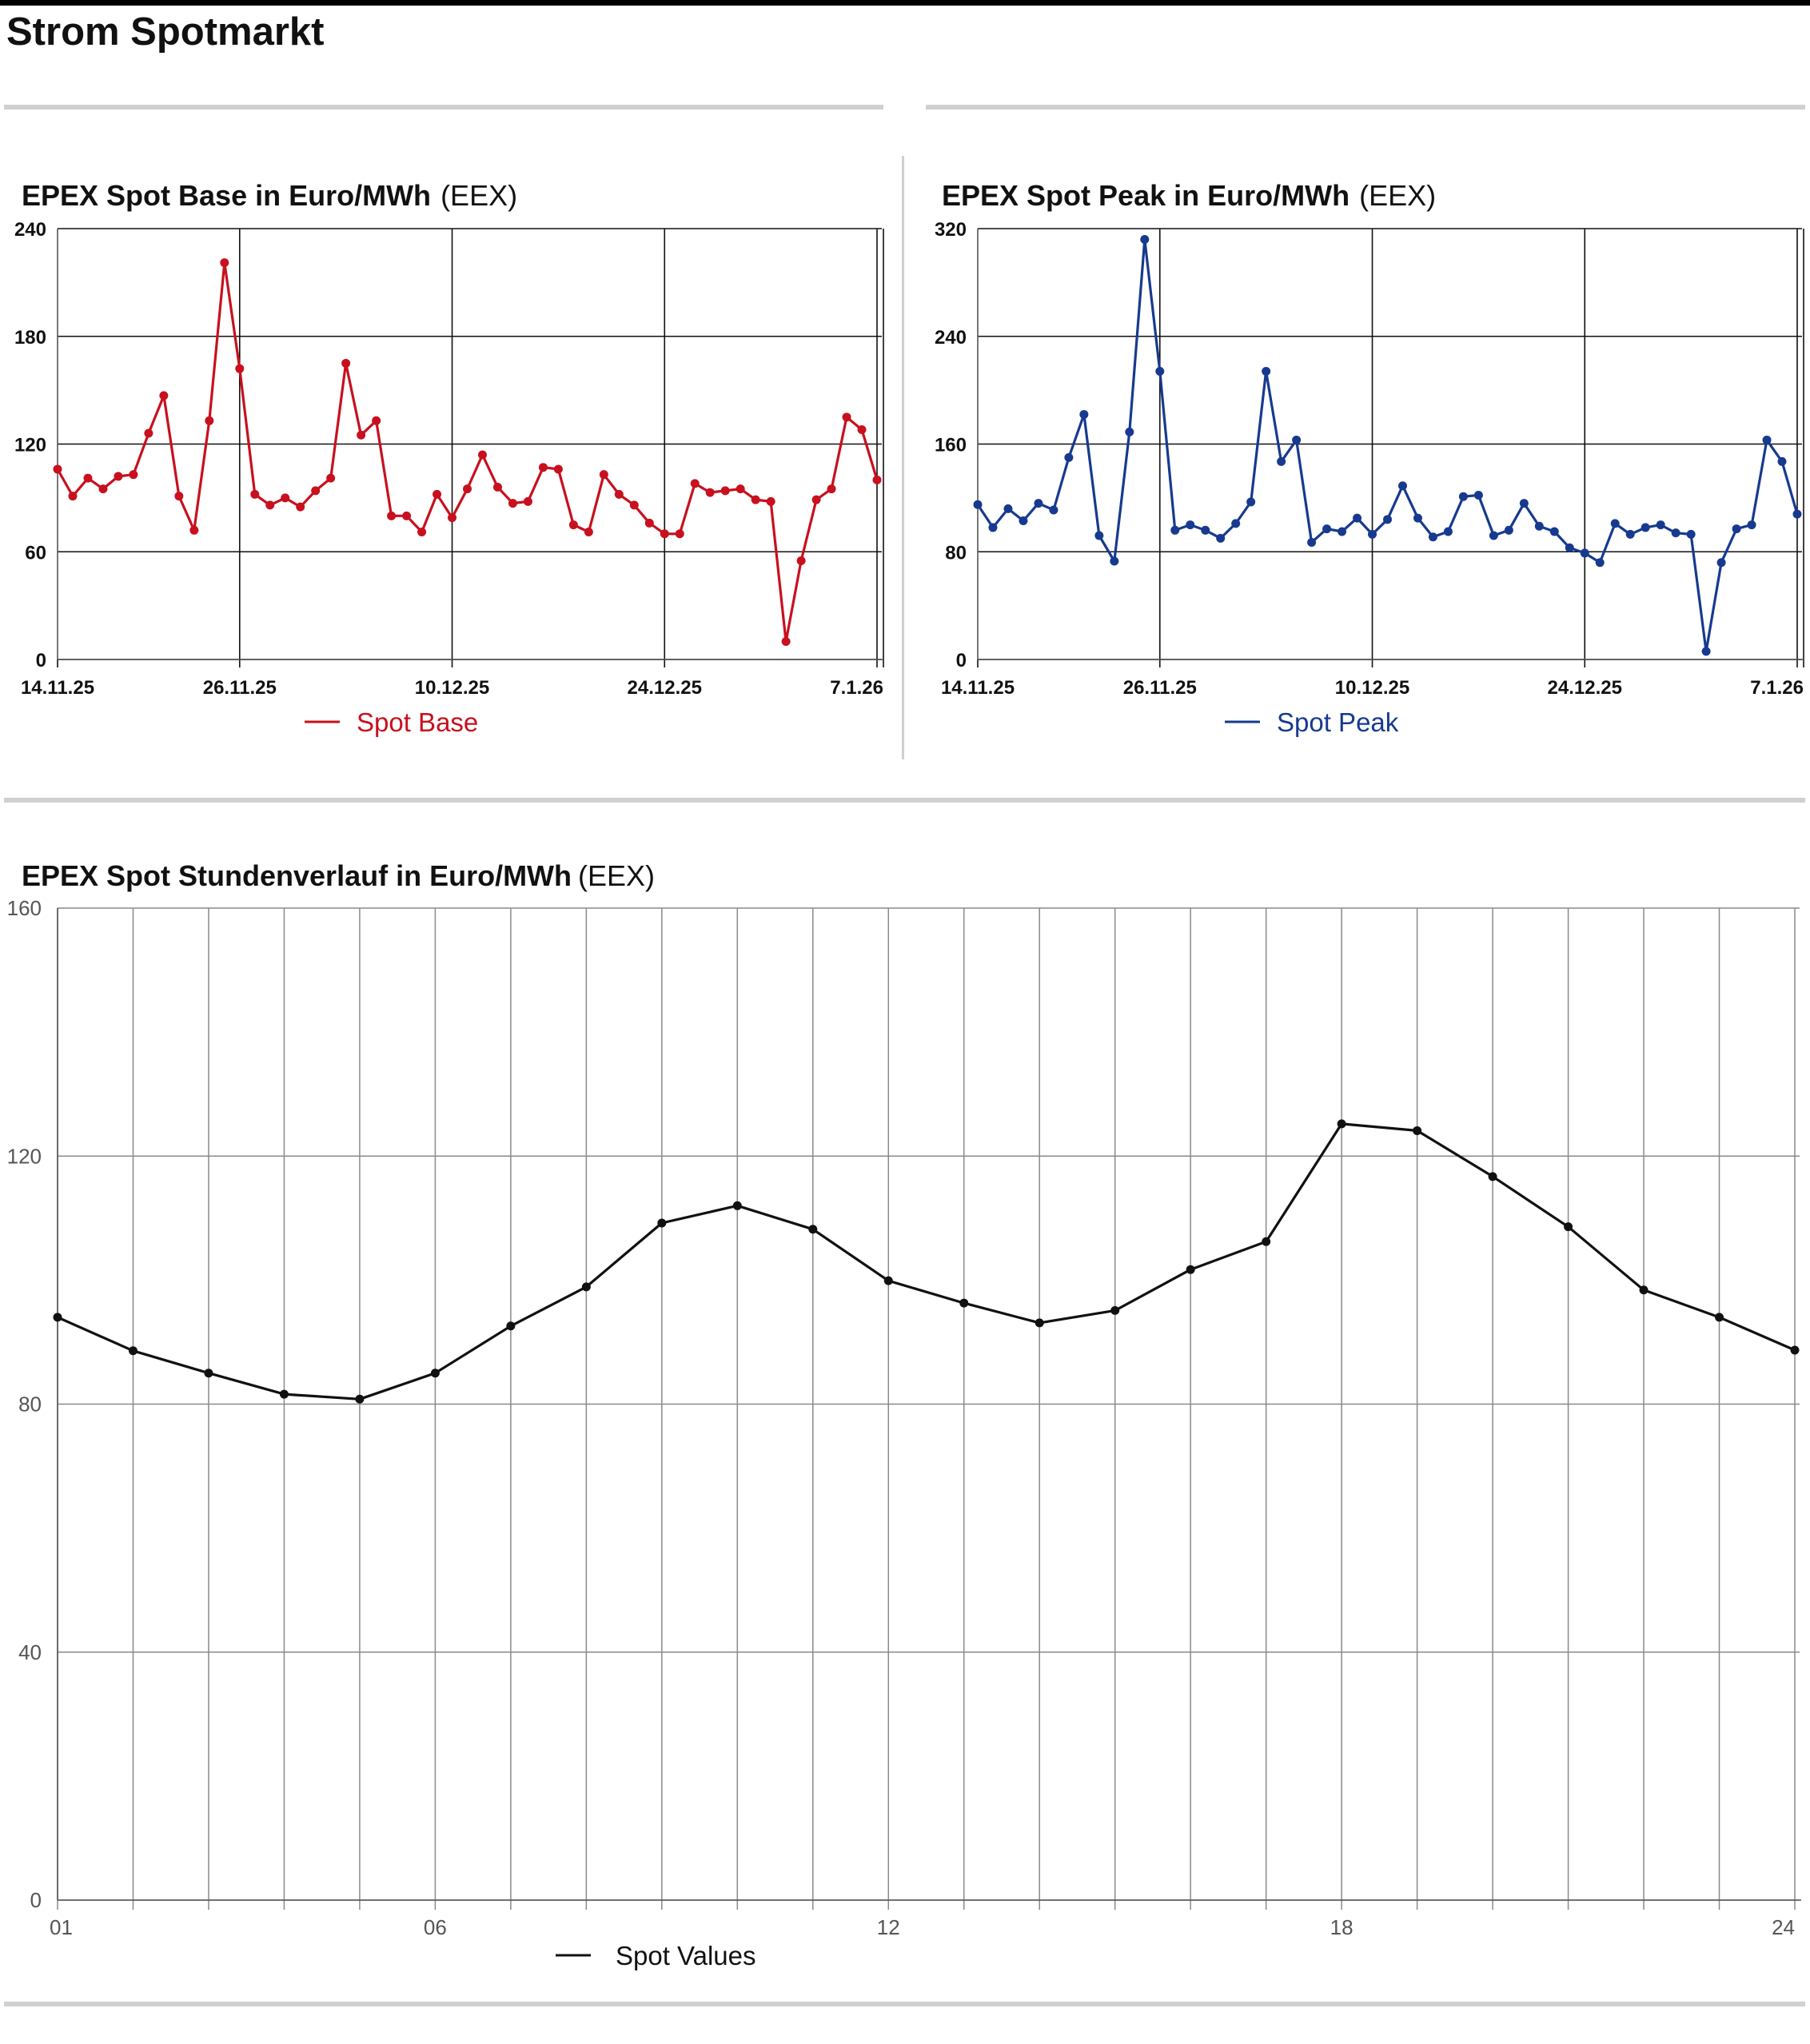  What do you see at coordinates (686, 1955) in the screenshot?
I see `hourly-legend-label: Spot Values` at bounding box center [686, 1955].